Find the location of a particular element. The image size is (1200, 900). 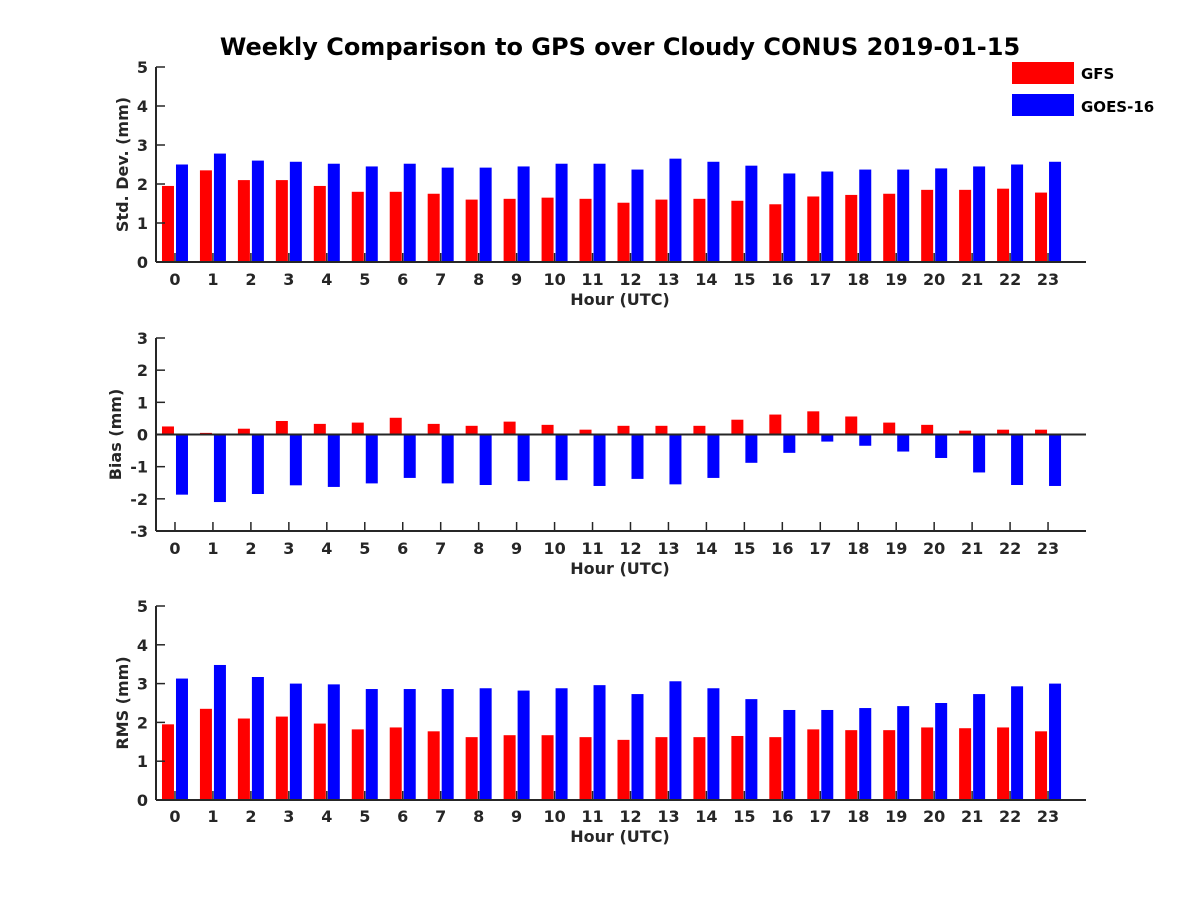

x-tick-label: 15 is located at coordinates (744, 816).